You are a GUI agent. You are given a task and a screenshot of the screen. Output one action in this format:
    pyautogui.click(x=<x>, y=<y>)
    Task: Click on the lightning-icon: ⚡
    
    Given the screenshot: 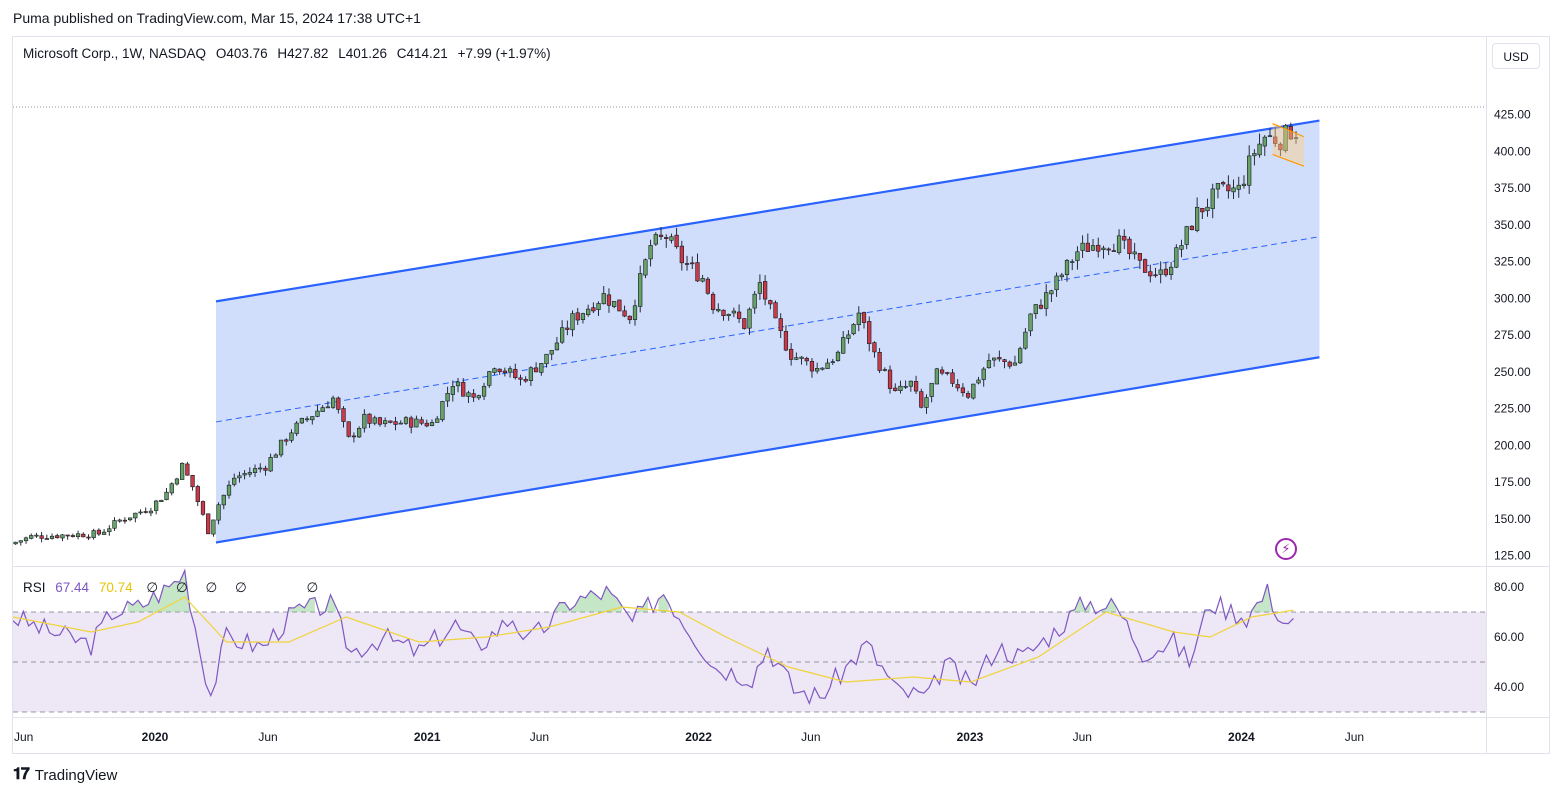 What is the action you would take?
    pyautogui.click(x=1286, y=549)
    